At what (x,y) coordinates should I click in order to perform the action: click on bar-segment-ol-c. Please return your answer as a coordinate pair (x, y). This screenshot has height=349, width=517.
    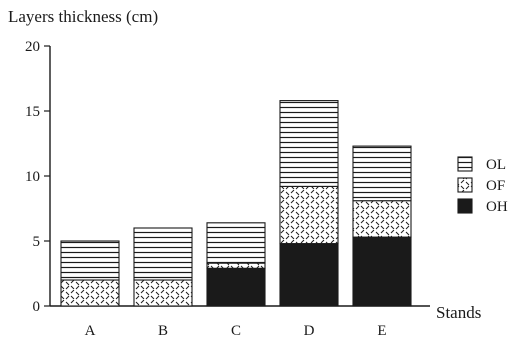
    Looking at the image, I should click on (236, 243).